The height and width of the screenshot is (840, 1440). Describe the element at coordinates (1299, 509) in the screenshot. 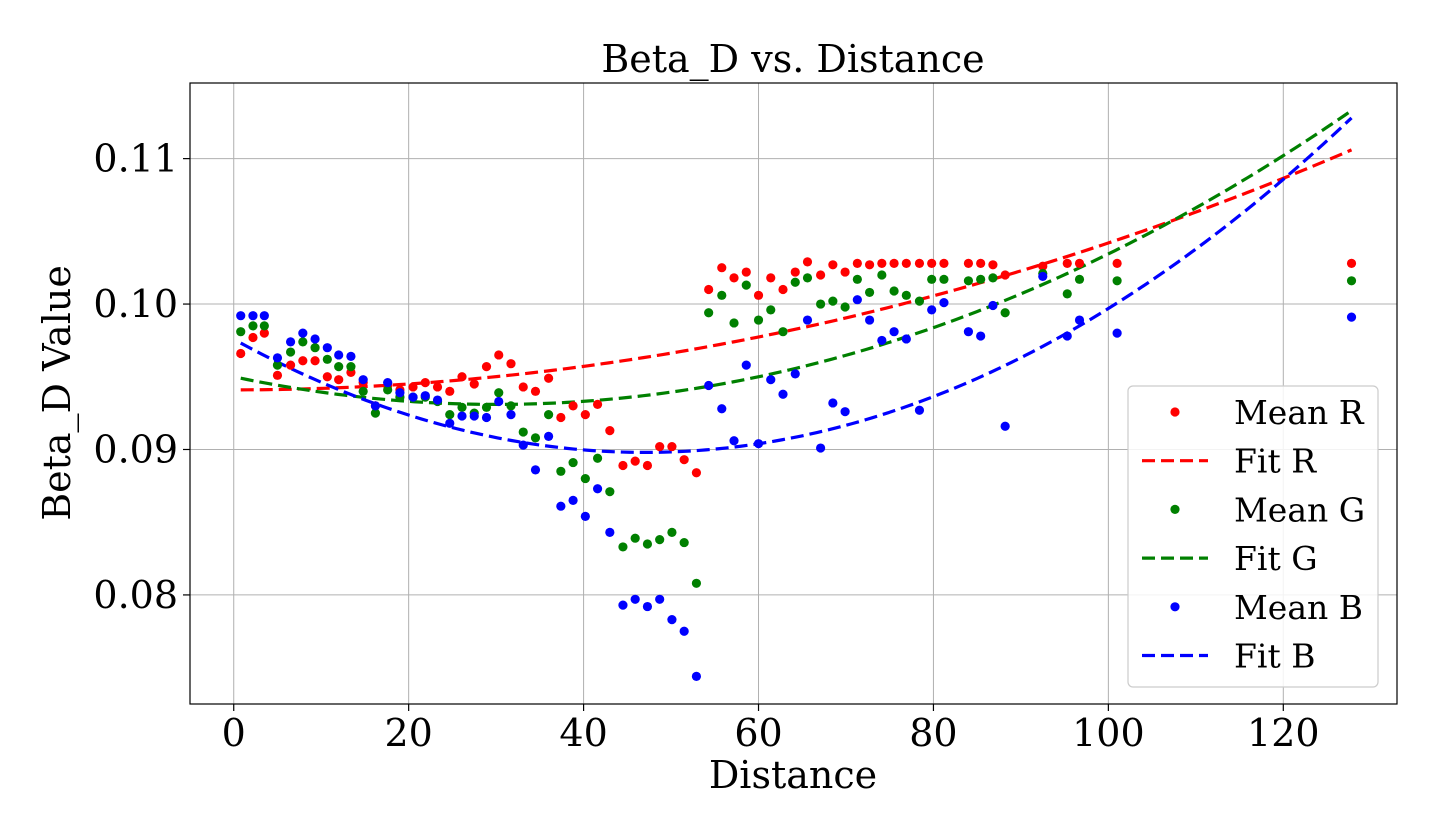

I see `legend-label-mean-g: Mean G` at that location.